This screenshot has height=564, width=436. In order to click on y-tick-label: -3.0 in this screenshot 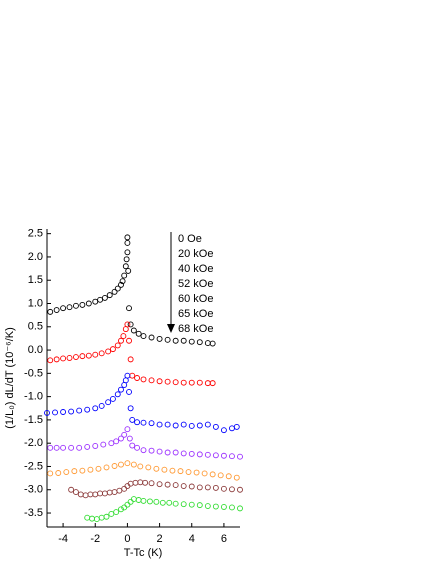, I will do `click(33, 490)`.